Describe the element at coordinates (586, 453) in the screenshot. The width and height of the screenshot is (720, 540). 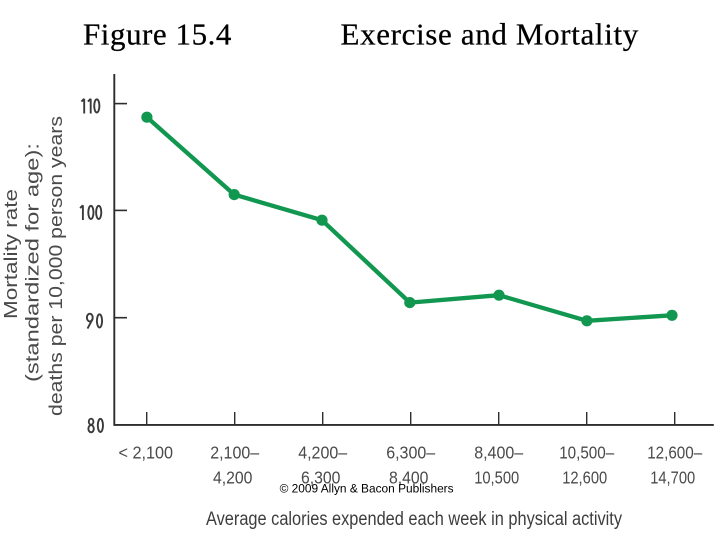
I see `svg-text: 10,500–` at that location.